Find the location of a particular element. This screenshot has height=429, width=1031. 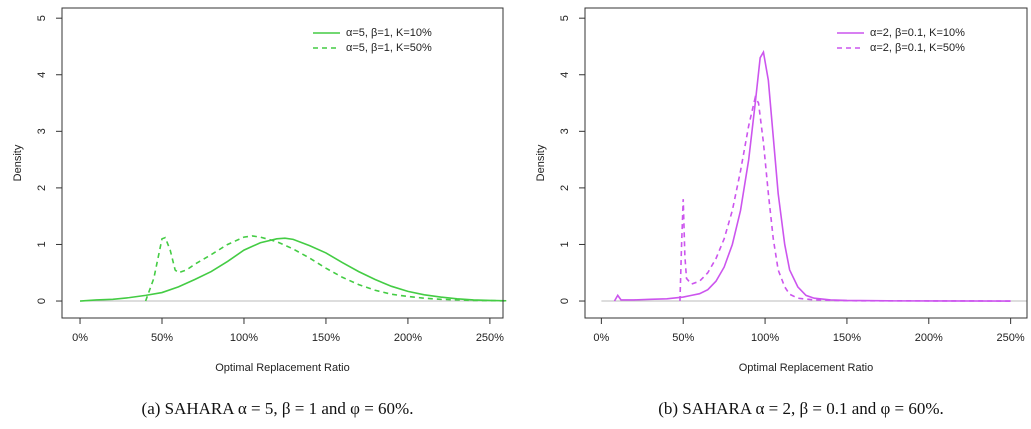

legend-label: α=5, β=1, K=50% is located at coordinates (389, 48).